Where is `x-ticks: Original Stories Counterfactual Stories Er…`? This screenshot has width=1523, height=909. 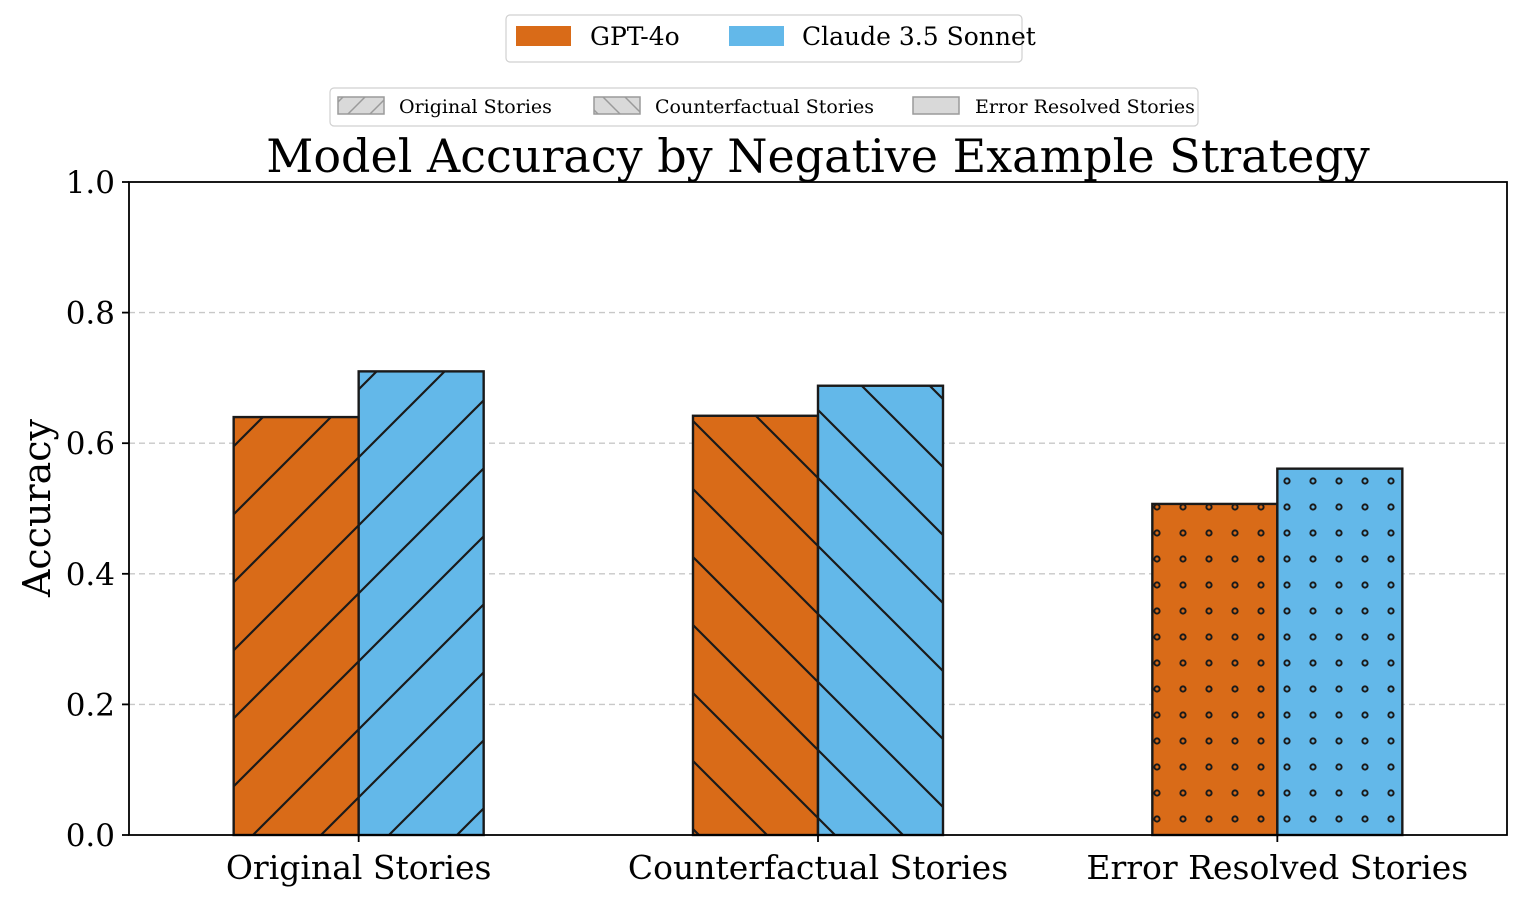
x-ticks: Original Stories Counterfactual Stories Er… is located at coordinates (847, 861).